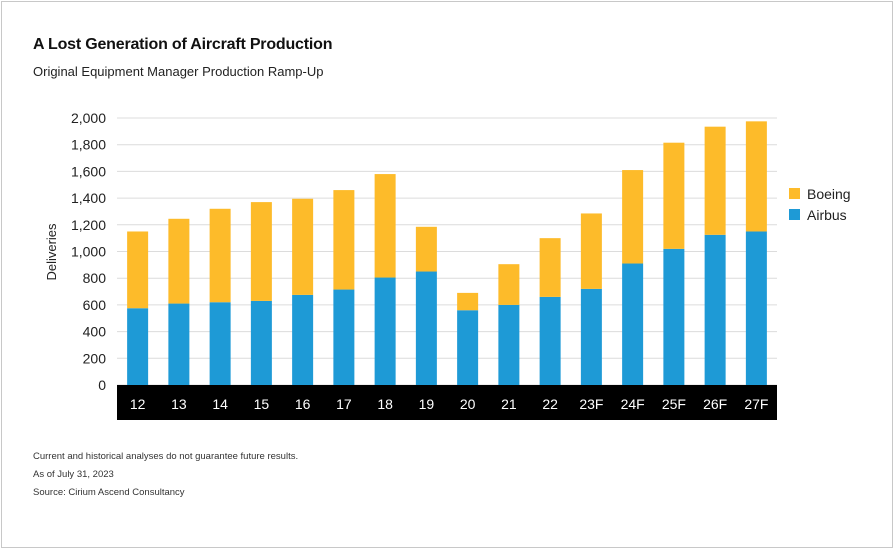 This screenshot has height=551, width=896. What do you see at coordinates (674, 316) in the screenshot?
I see `bar-airbus-25f` at bounding box center [674, 316].